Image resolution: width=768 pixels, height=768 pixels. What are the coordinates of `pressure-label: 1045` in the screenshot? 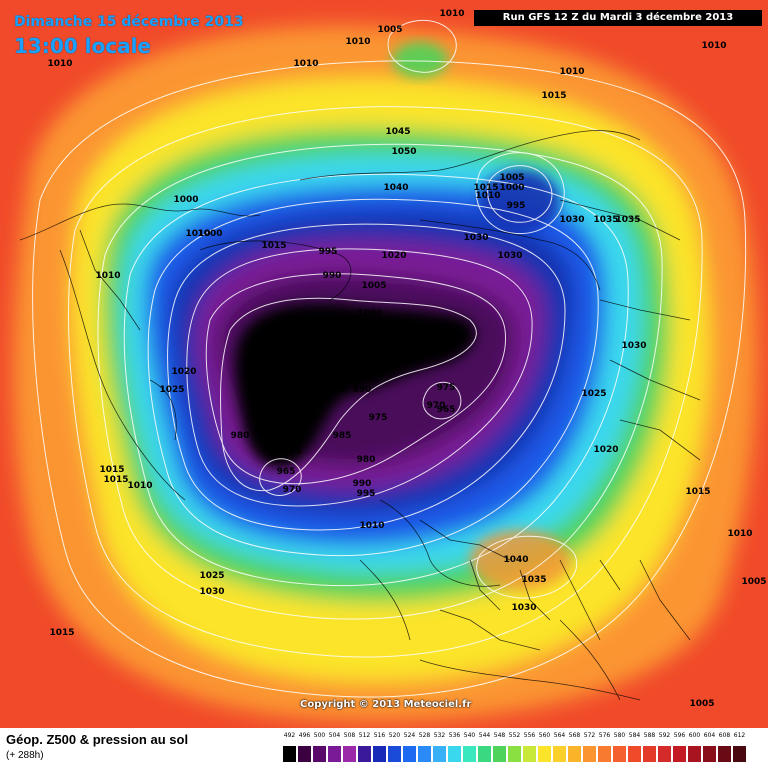 It's located at (397, 132).